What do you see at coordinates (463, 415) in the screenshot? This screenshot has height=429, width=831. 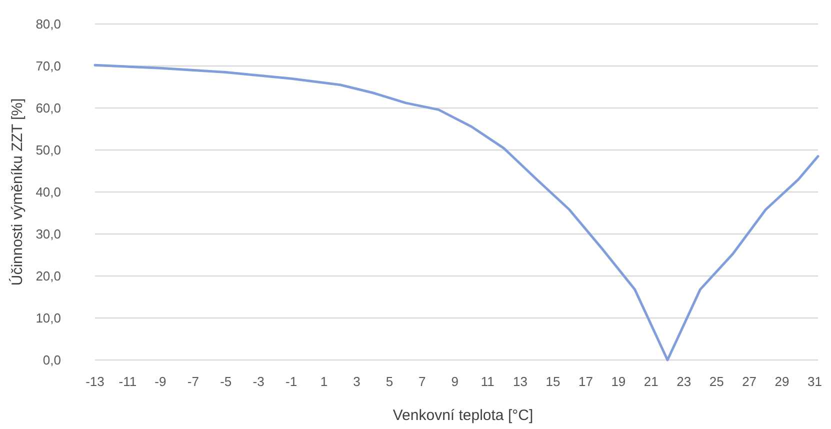 I see `x-axis-title: Venkovní teplota [°C]` at bounding box center [463, 415].